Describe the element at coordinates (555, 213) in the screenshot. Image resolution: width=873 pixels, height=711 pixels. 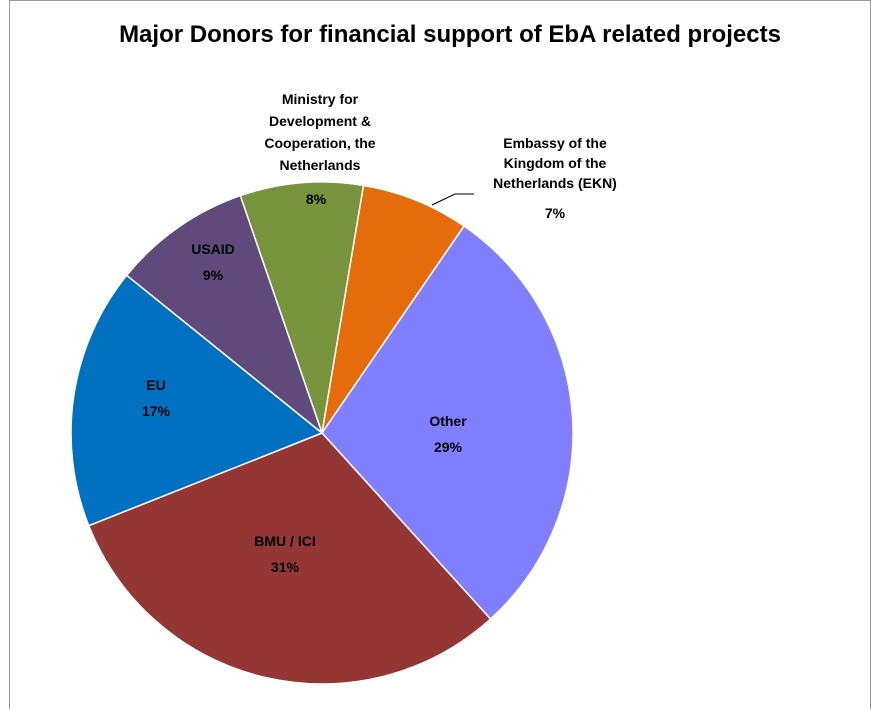
I see `label-ekn-value: 7%` at that location.